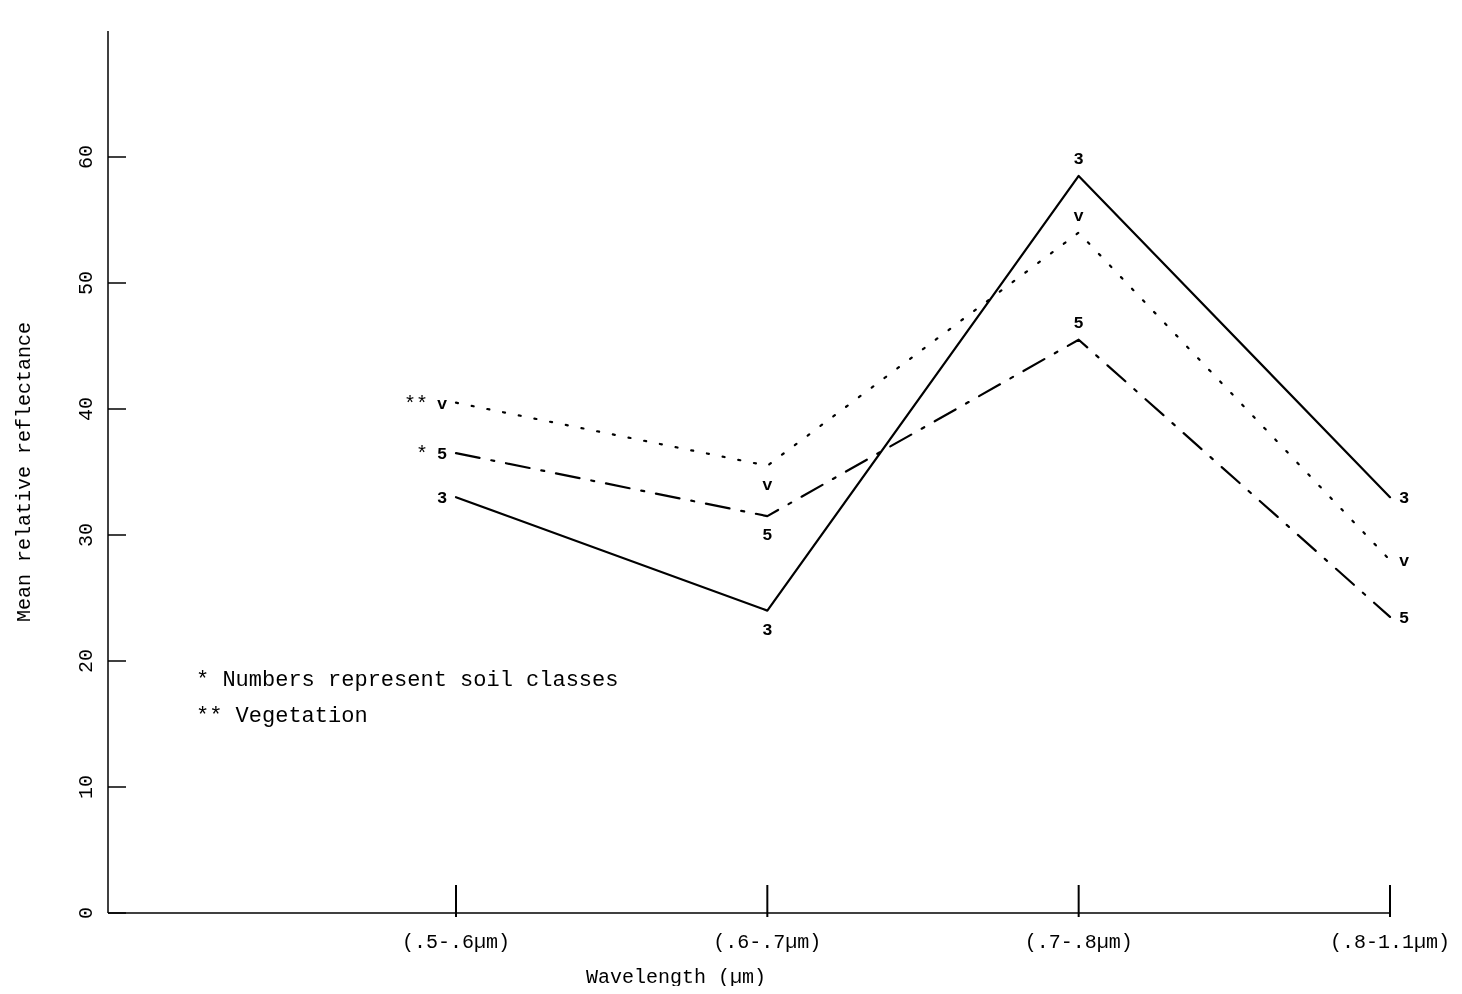  Describe the element at coordinates (421, 455) in the screenshot. I see `annotation: *` at that location.